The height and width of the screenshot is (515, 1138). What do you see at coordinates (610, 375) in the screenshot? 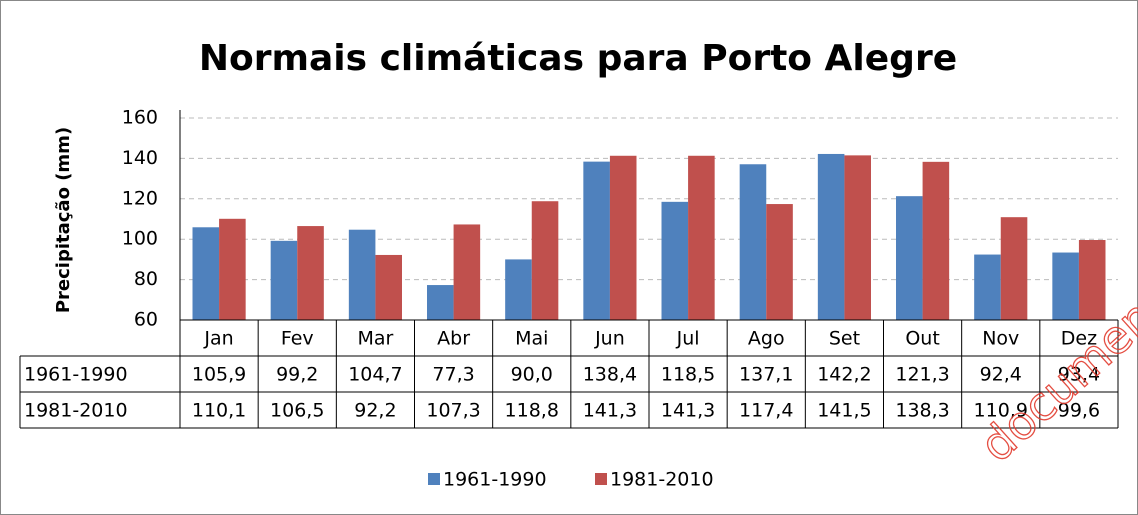
I see `table-cell: 138,4` at bounding box center [610, 375].